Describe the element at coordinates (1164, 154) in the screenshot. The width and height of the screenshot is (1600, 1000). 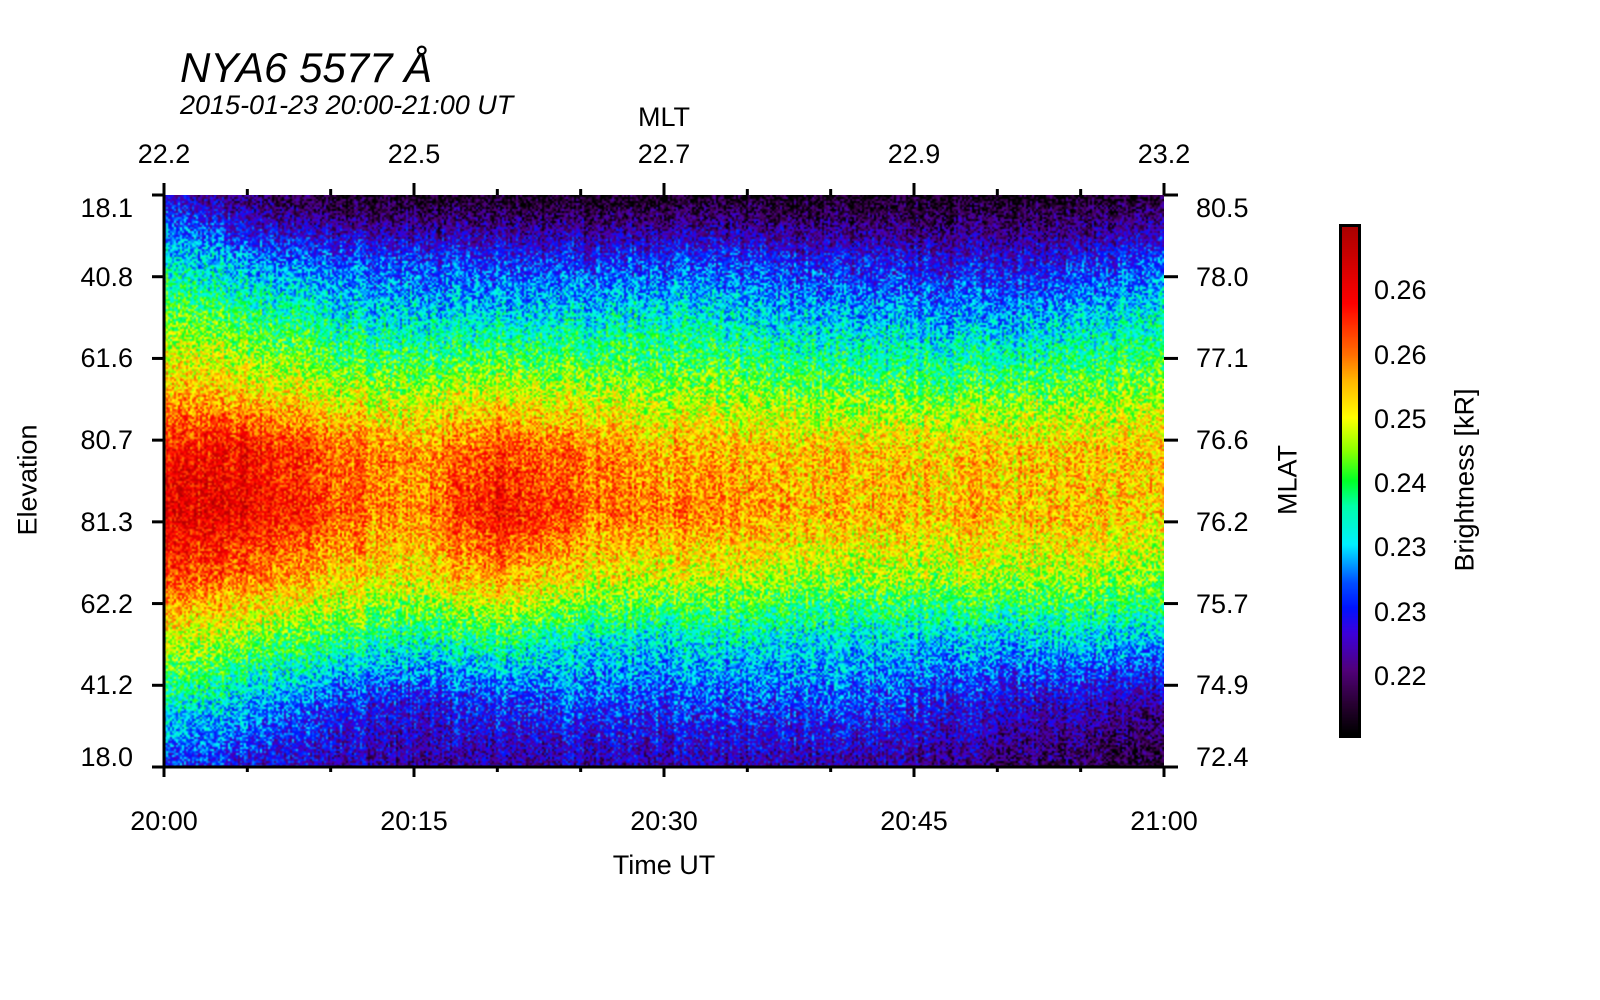
I see `top-x-tick-label: 23.2` at that location.